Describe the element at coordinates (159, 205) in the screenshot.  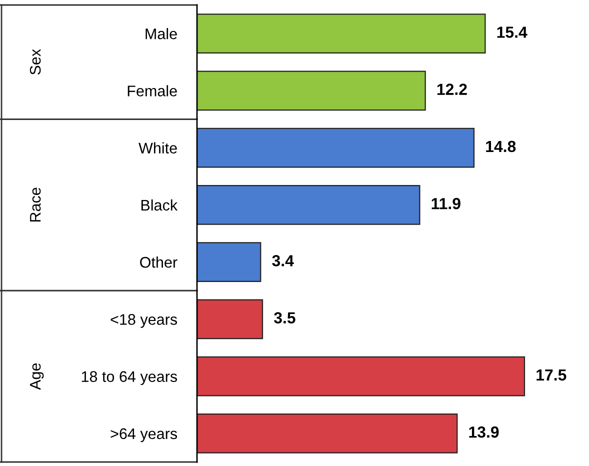
I see `y-tick-label: Black` at that location.